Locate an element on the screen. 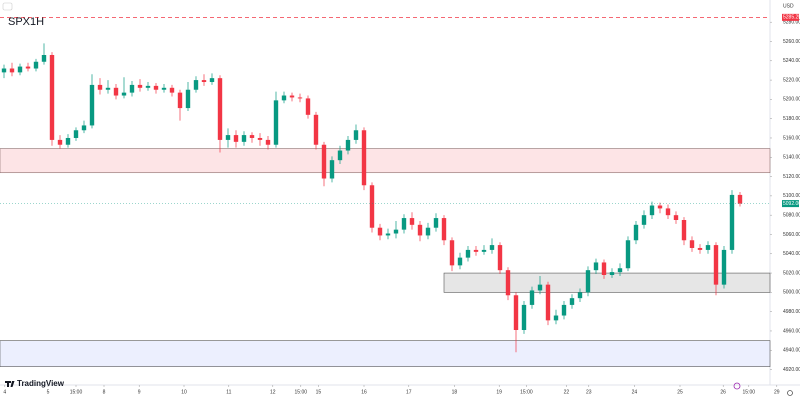 The width and height of the screenshot is (800, 400). y-tick-label: 5140.00 is located at coordinates (791, 158).